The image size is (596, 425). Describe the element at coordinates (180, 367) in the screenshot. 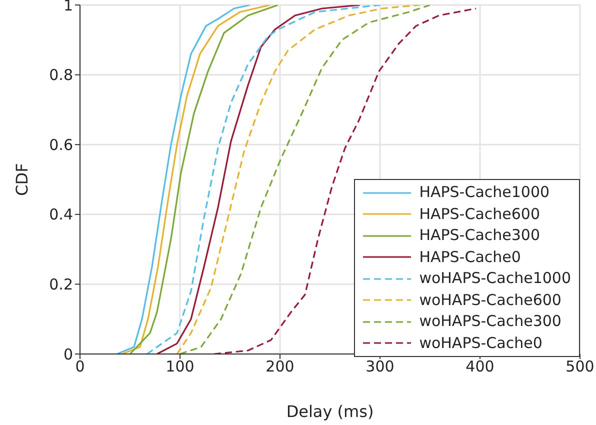

I see `x-tick-label: 100` at that location.